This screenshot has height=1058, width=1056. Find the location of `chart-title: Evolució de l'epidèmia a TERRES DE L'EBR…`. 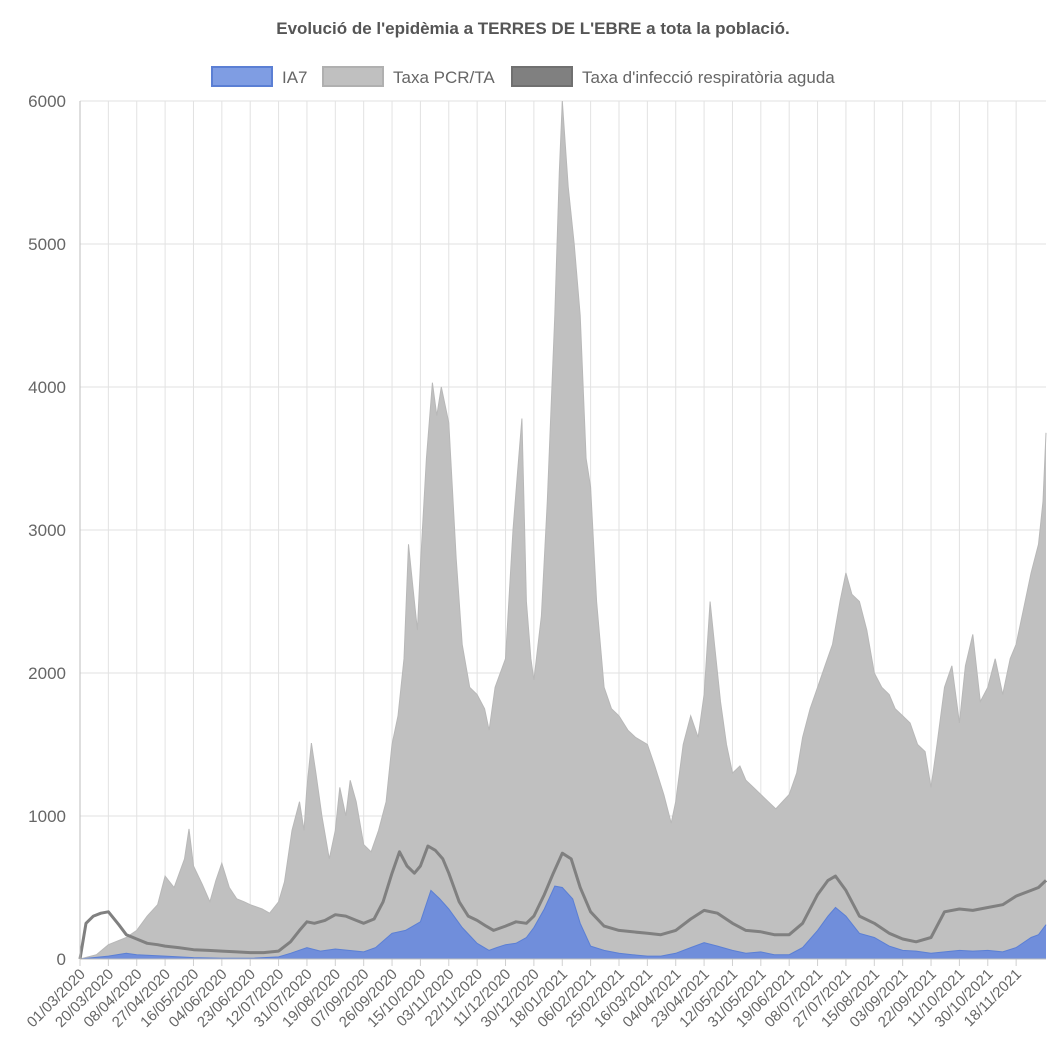

chart-title: Evolució de l'epidèmia a TERRES DE L'EBR… is located at coordinates (532, 28).